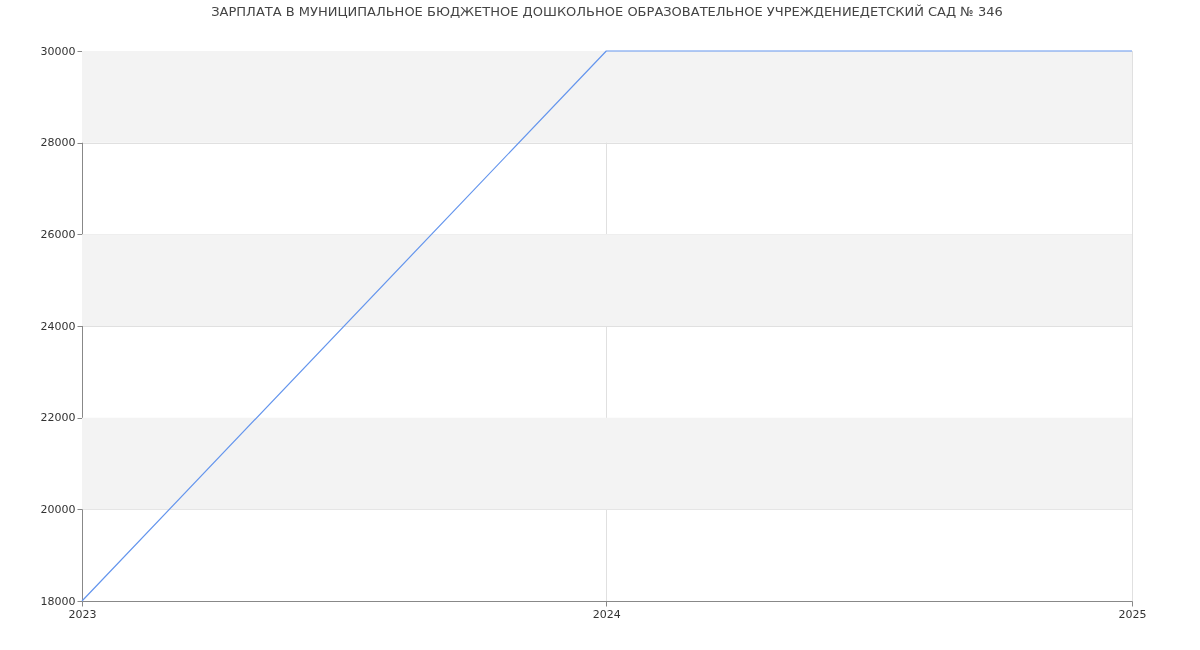 Image resolution: width=1200 pixels, height=650 pixels. I want to click on x-tick-label: 2023, so click(82, 614).